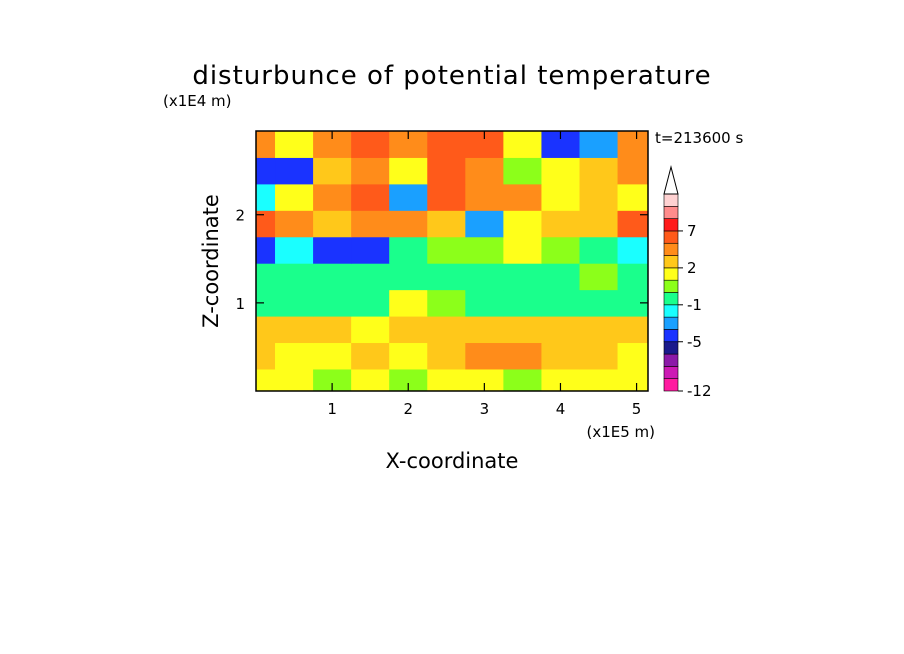  Describe the element at coordinates (692, 231) in the screenshot. I see `colorbar-tick-label: 7` at that location.